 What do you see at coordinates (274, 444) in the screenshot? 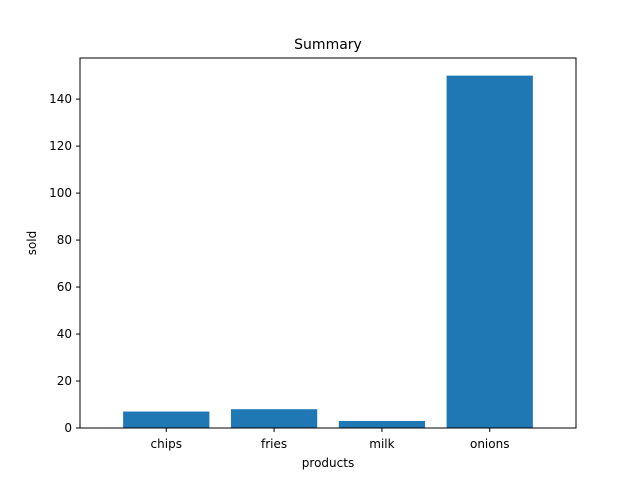
I see `x-tick-label-fries: fries` at bounding box center [274, 444].